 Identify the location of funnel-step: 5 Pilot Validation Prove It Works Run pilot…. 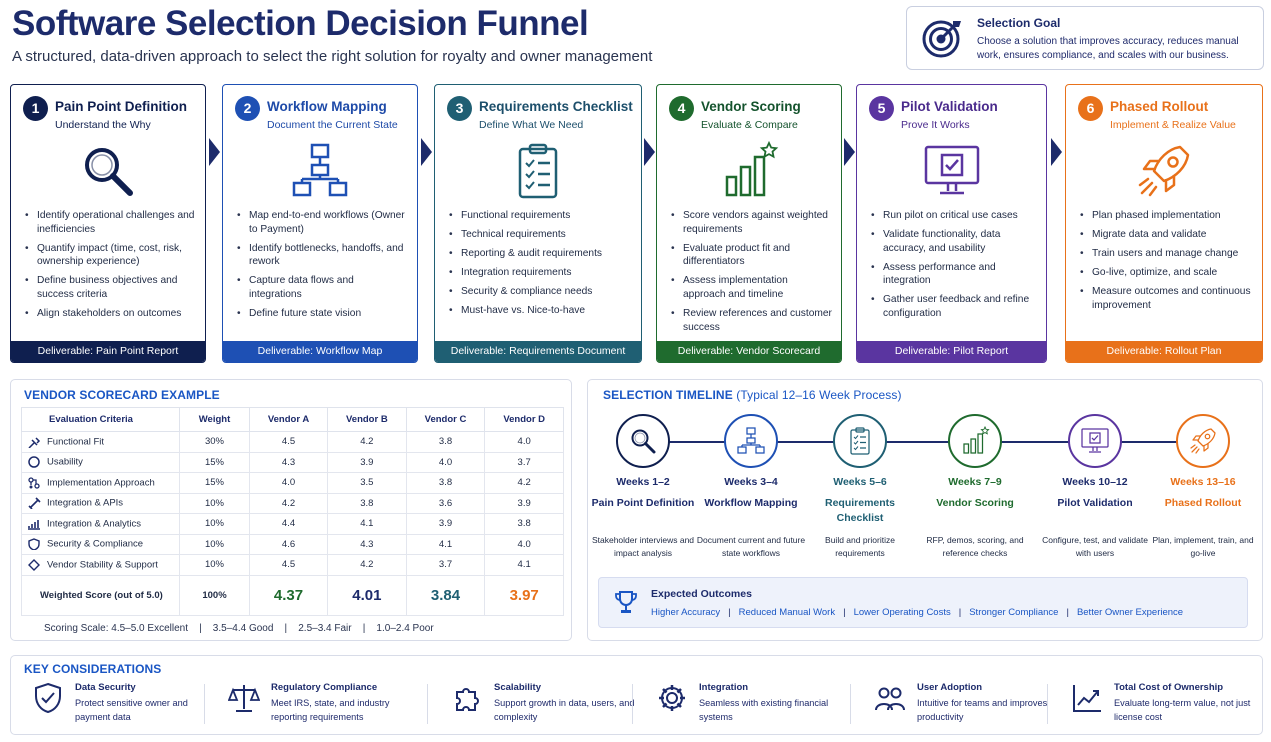
(951, 223).